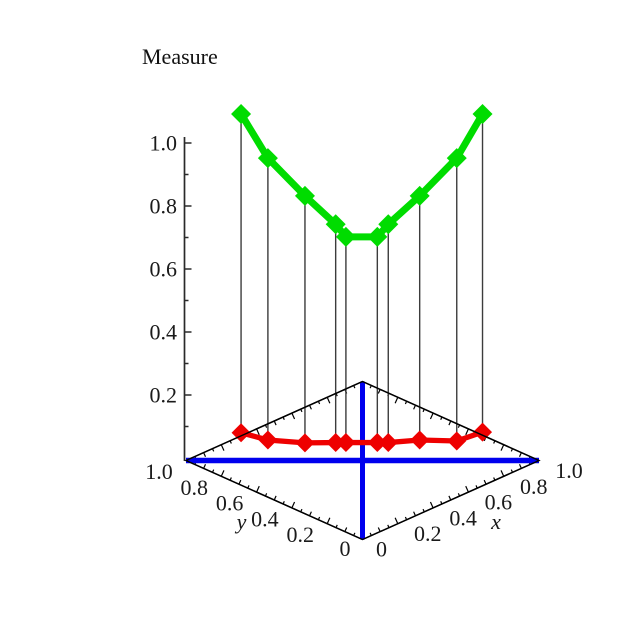 Image resolution: width=640 pixels, height=640 pixels. What do you see at coordinates (300, 534) in the screenshot?
I see `y-axis-tick-label: 0.2` at bounding box center [300, 534].